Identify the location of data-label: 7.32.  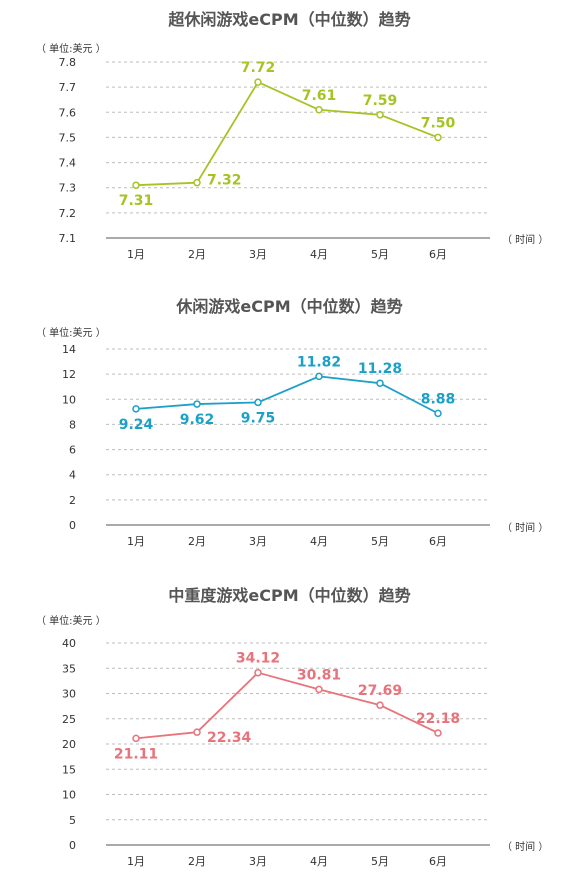
(224, 181).